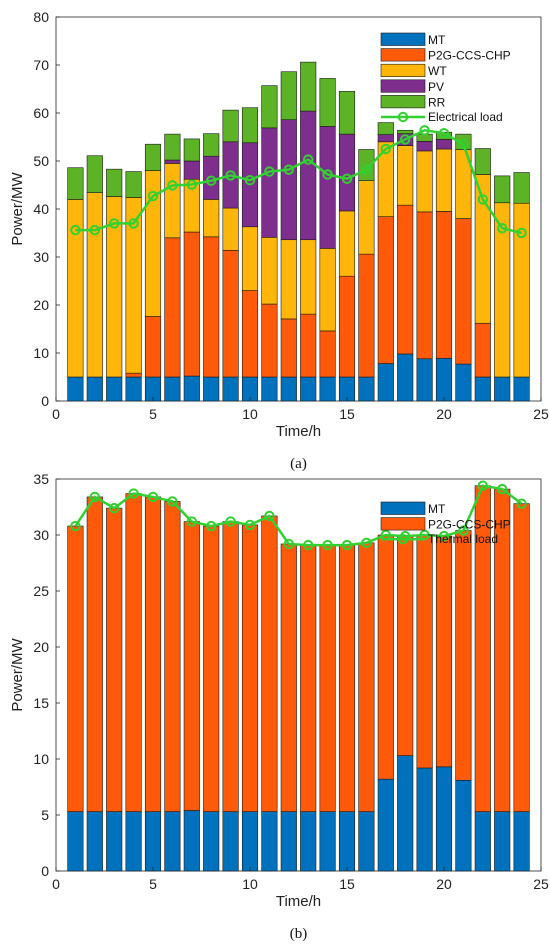  Describe the element at coordinates (502, 189) in the screenshot. I see `bar-rr-h23` at that location.